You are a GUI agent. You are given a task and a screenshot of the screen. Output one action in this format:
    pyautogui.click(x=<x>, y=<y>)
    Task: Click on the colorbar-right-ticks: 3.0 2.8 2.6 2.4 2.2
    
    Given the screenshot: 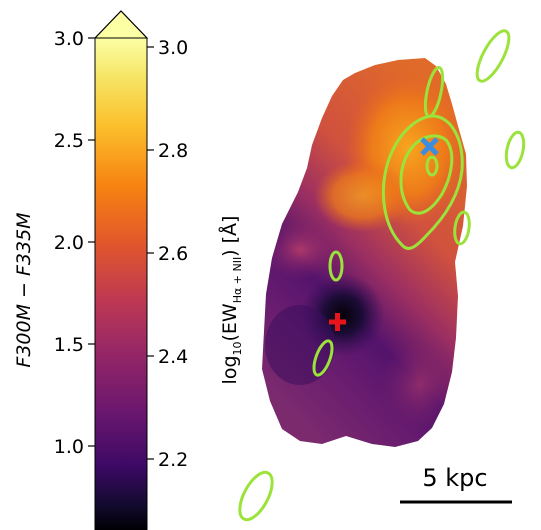 What is the action you would take?
    pyautogui.click(x=167, y=254)
    